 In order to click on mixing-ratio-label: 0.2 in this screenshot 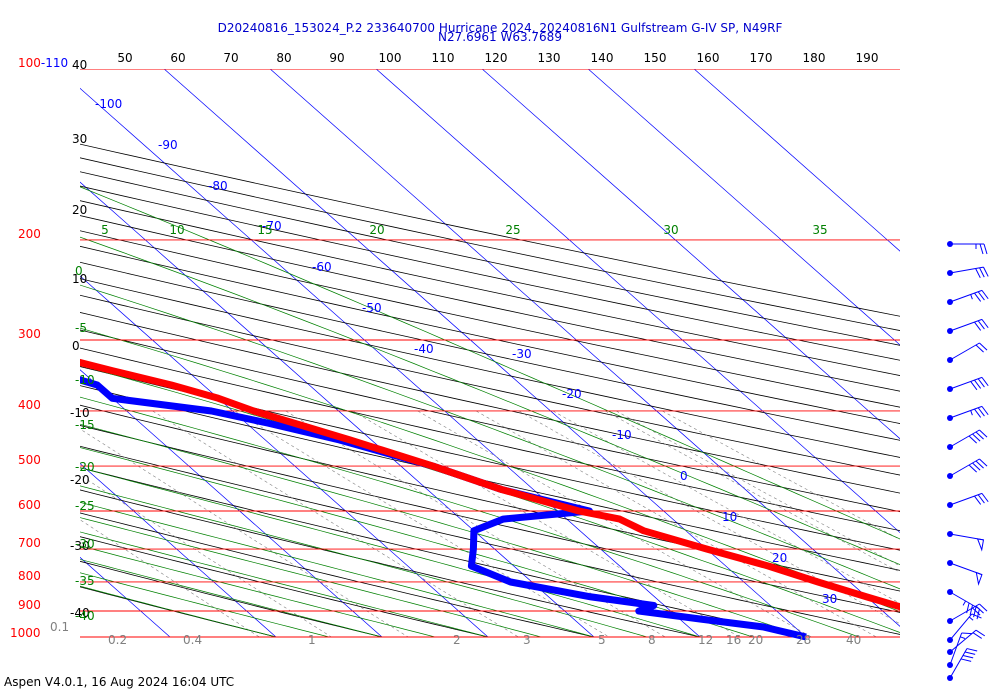, I will do `click(117, 640)`.